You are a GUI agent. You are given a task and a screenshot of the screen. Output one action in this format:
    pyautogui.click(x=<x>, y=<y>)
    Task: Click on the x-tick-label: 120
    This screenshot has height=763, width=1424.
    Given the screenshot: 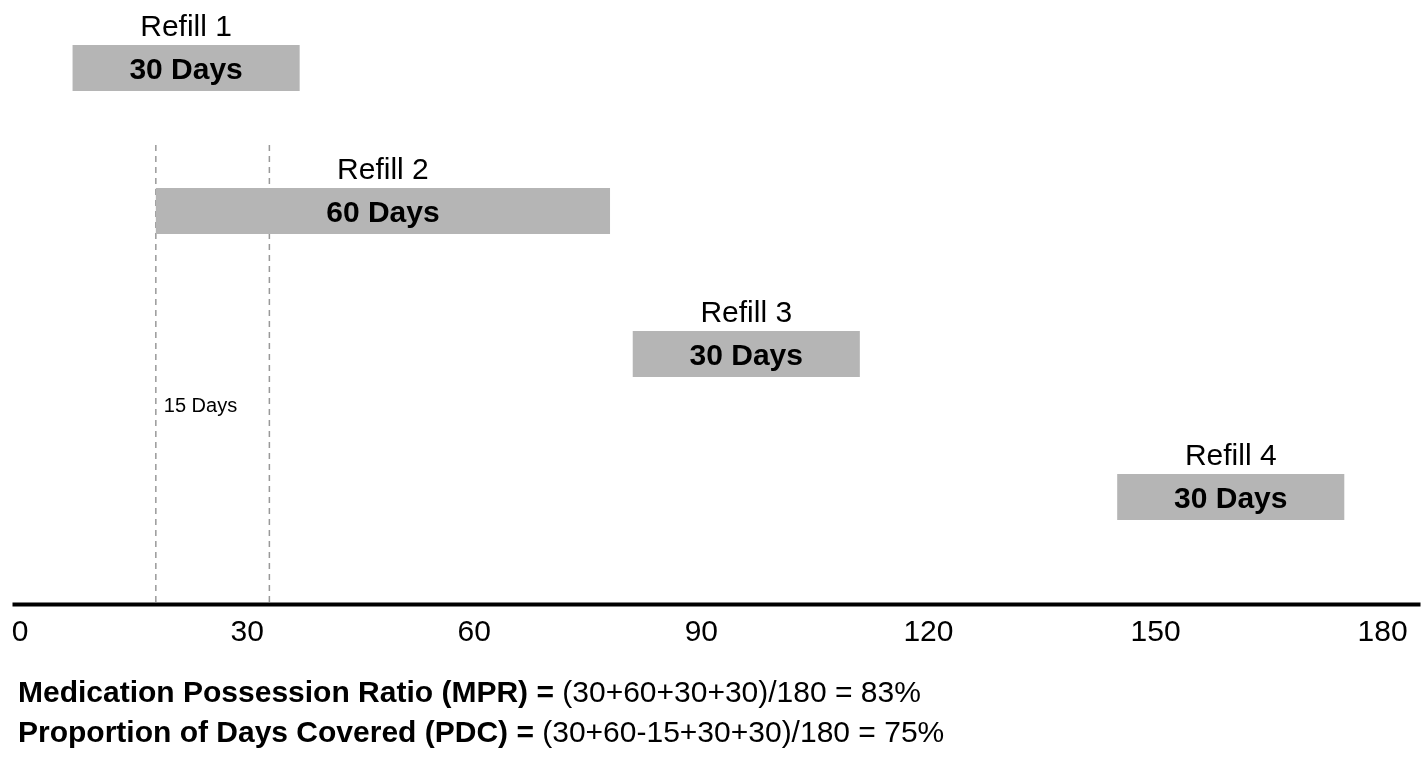 What is the action you would take?
    pyautogui.click(x=928, y=631)
    